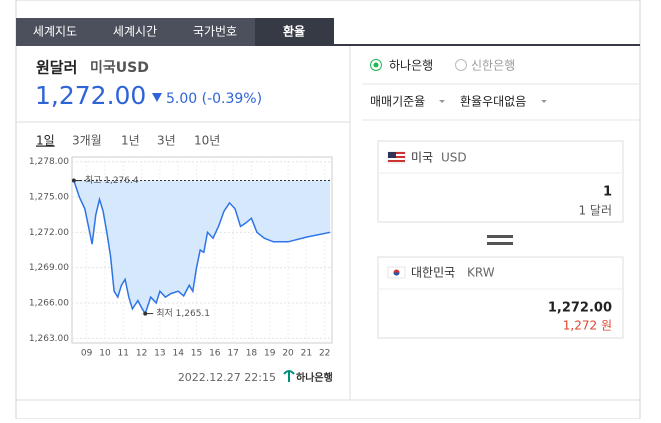 This screenshot has width=661, height=423. Describe the element at coordinates (595, 211) in the screenshot. I see `amount-text: 1 달러` at that location.